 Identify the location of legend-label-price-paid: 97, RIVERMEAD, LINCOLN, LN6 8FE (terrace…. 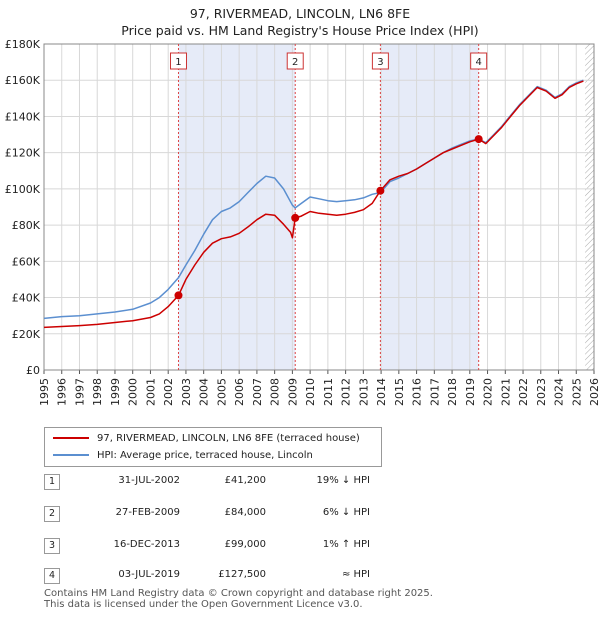
(228, 438).